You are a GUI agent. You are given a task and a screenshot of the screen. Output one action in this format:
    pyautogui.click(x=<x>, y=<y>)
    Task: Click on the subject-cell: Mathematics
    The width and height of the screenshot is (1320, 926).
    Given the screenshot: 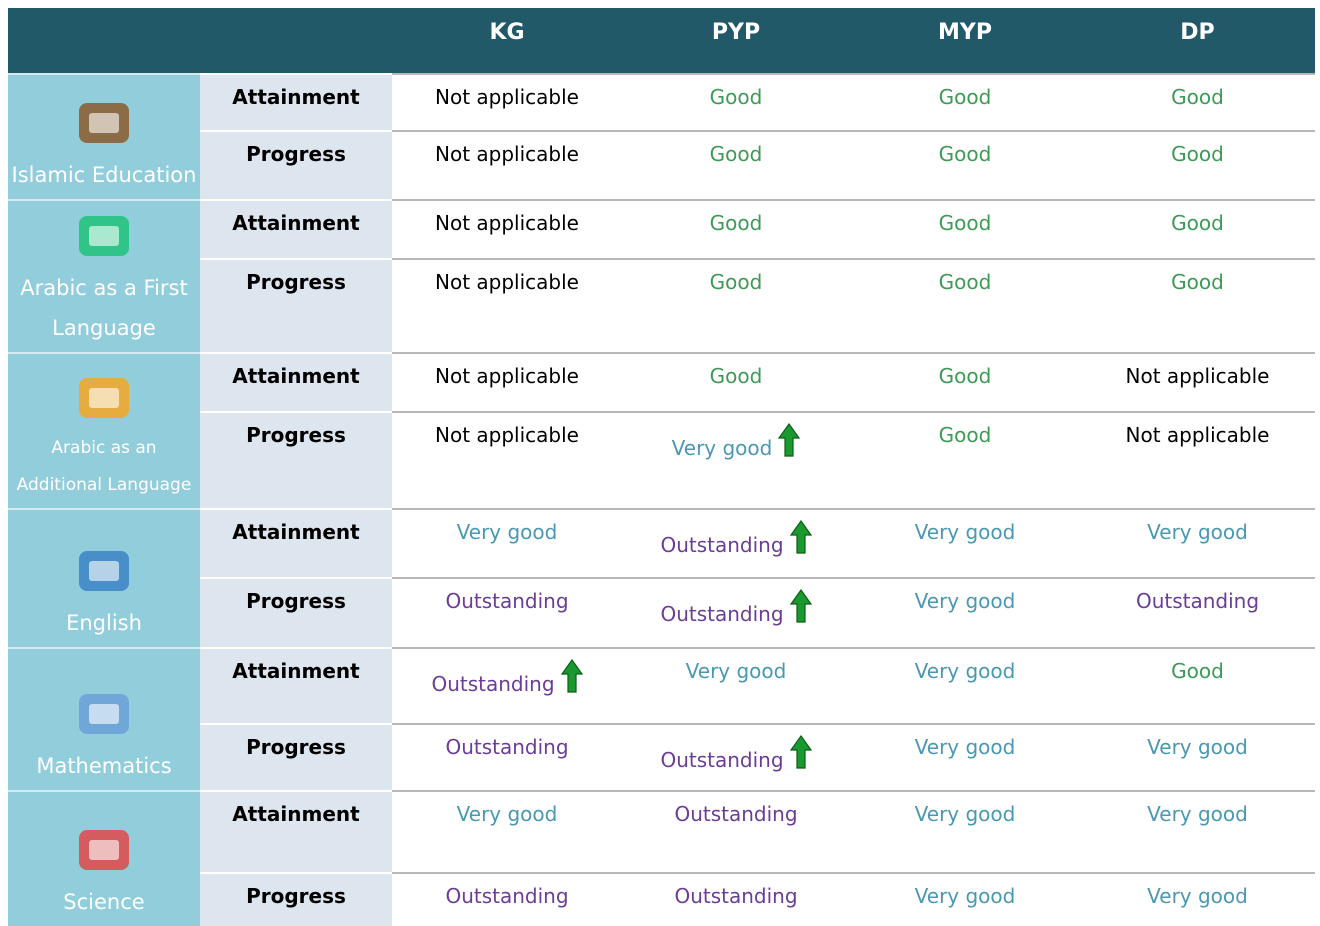 What is the action you would take?
    pyautogui.click(x=104, y=719)
    